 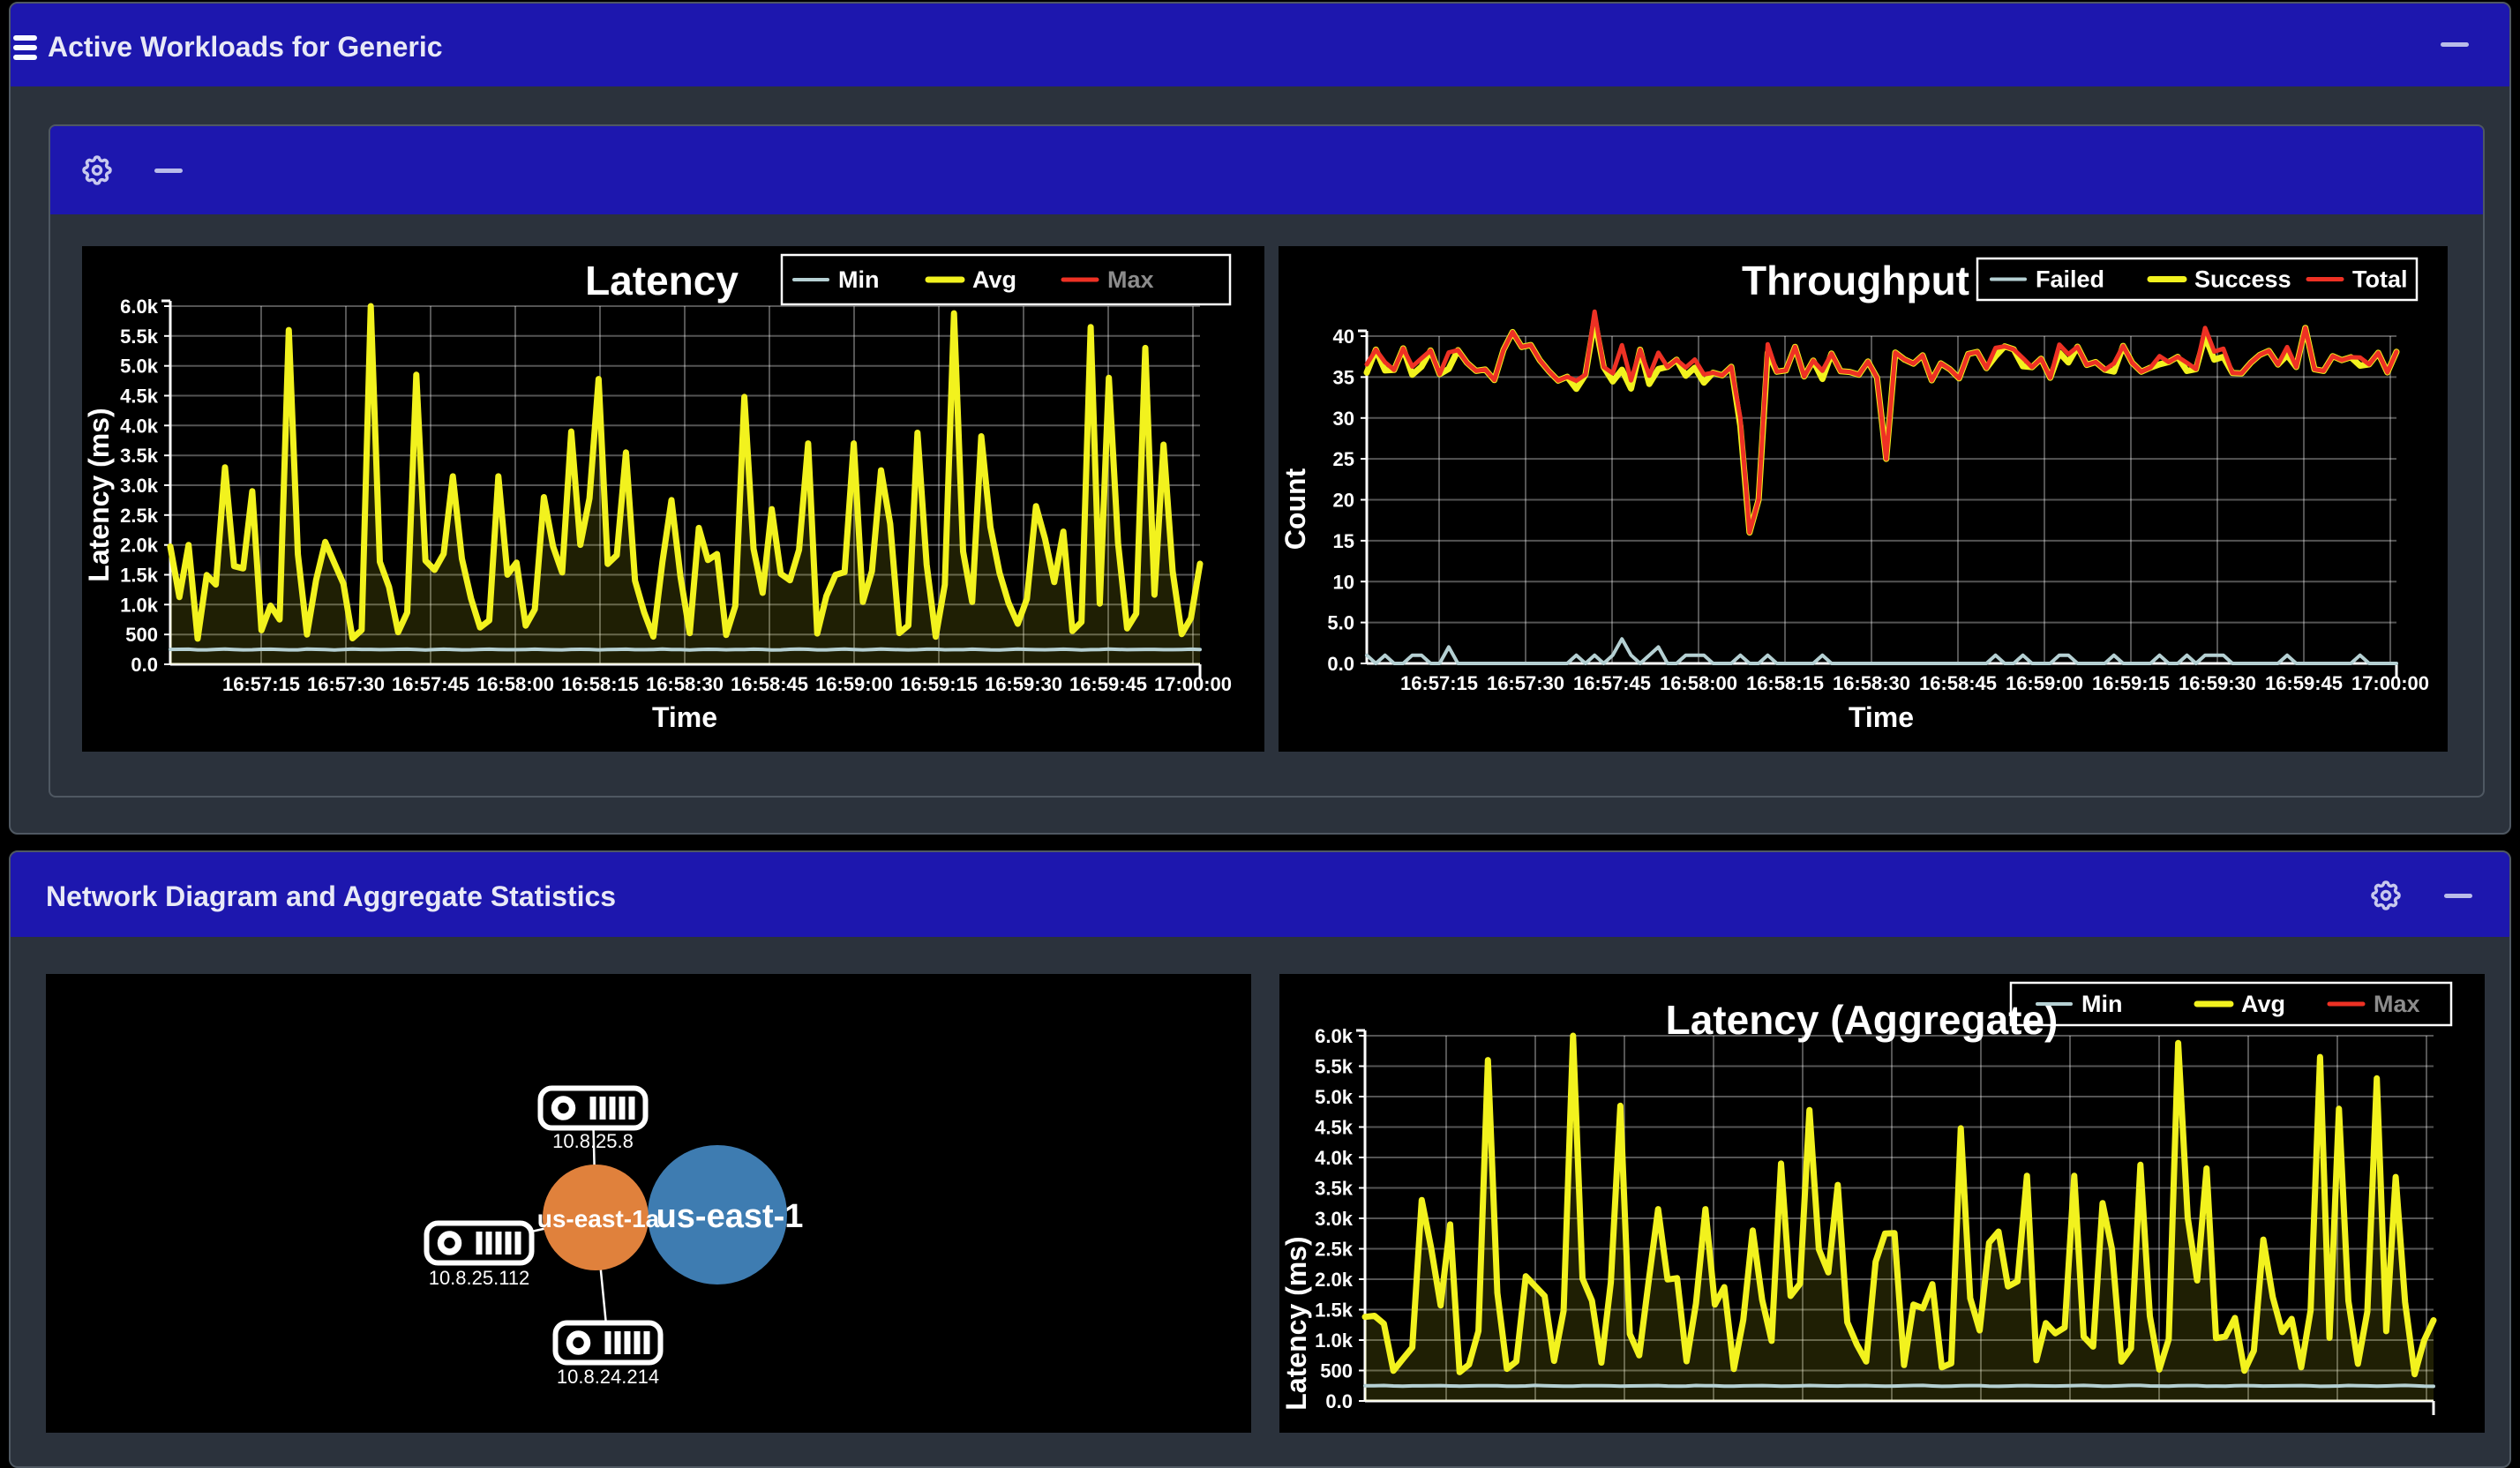 I want to click on svg-text: 10.8.25.8, so click(x=593, y=1141).